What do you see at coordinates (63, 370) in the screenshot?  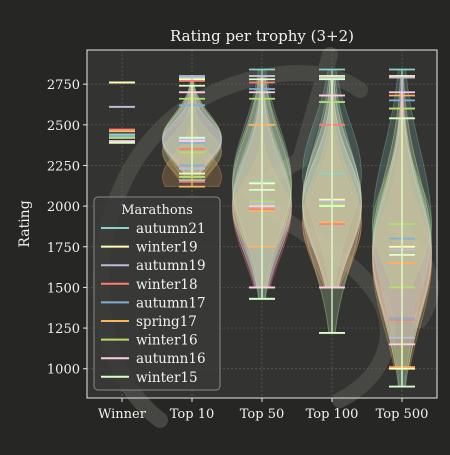 I see `y-tick-label: 1000` at bounding box center [63, 370].